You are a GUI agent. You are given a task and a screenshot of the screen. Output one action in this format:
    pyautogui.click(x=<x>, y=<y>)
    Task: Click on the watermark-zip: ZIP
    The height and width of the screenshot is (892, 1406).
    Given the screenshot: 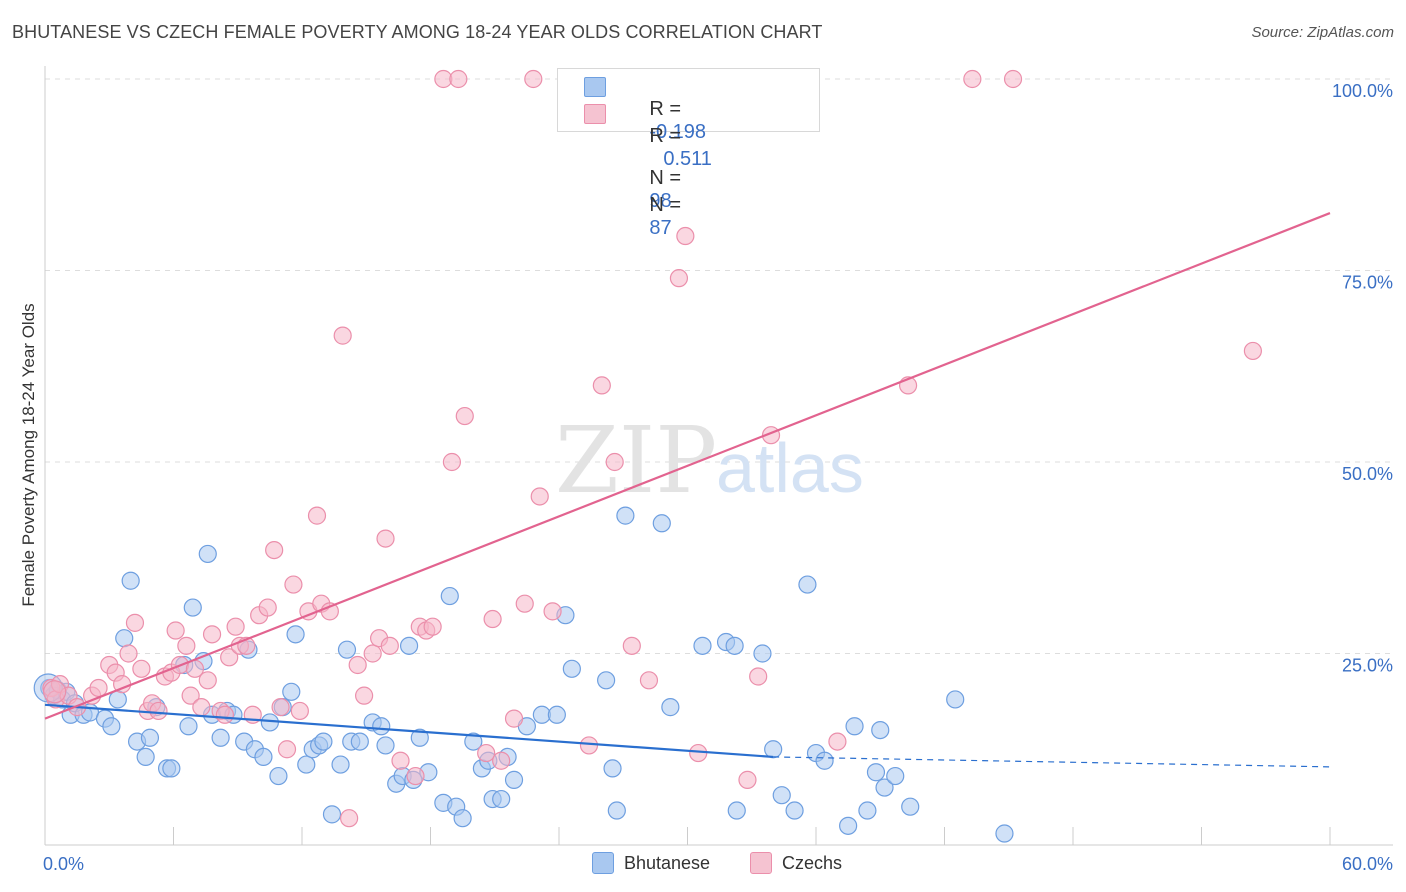 What is the action you would take?
    pyautogui.click(x=636, y=460)
    